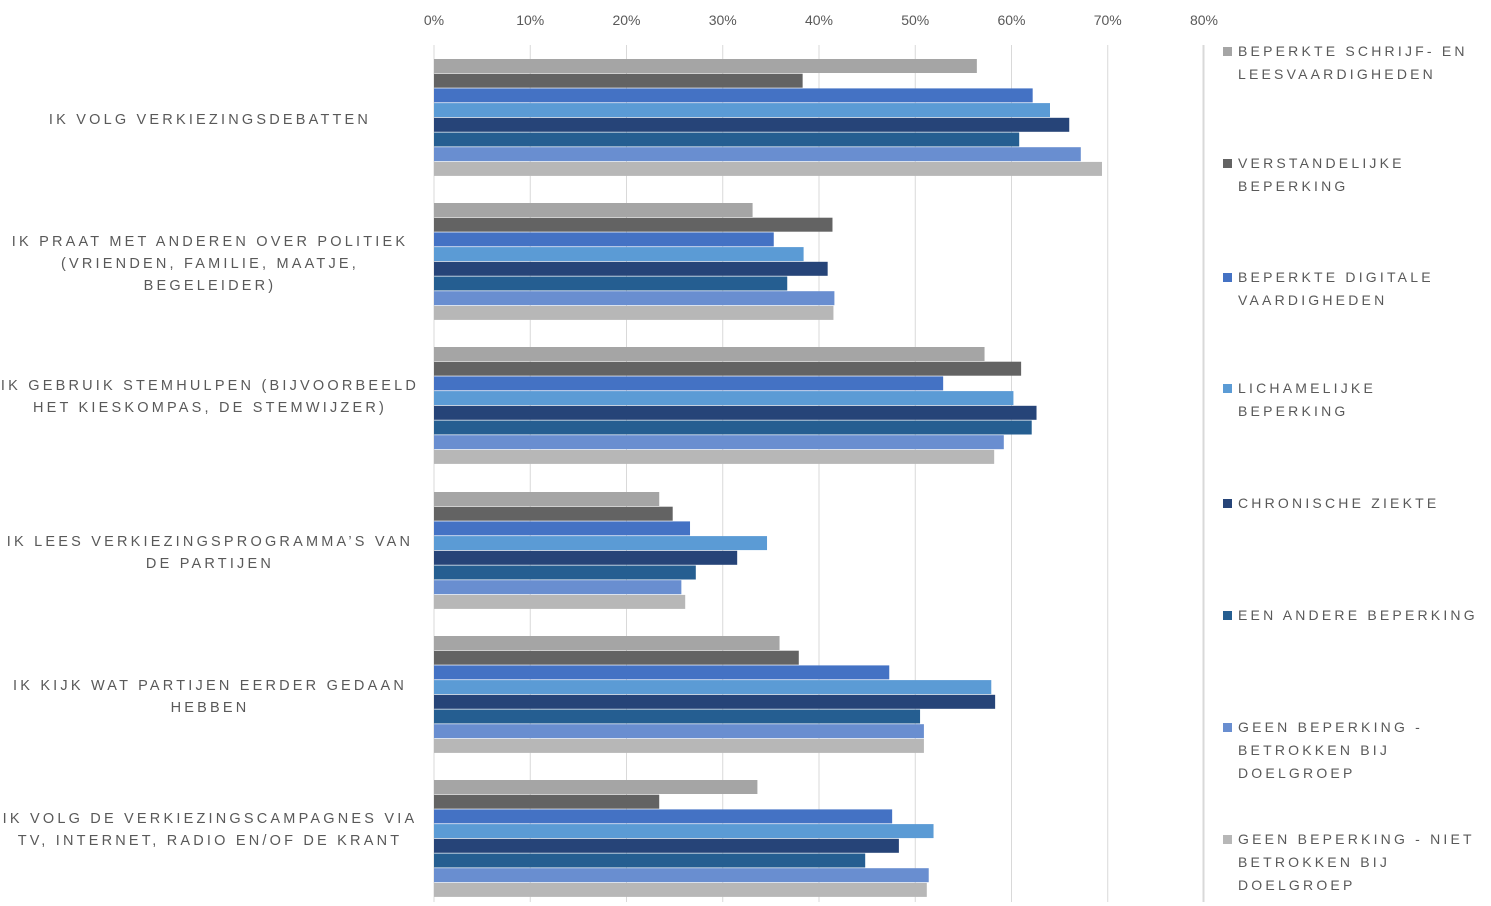 This screenshot has height=906, width=1491. I want to click on x-tick-label: 80%, so click(1204, 20).